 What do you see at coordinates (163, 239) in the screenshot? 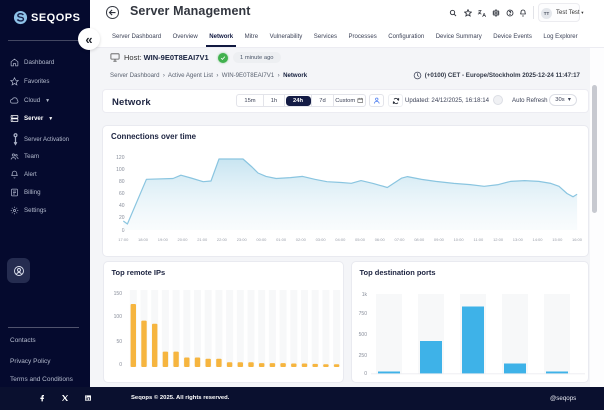
I see `svg-text: 19:00` at bounding box center [163, 239].